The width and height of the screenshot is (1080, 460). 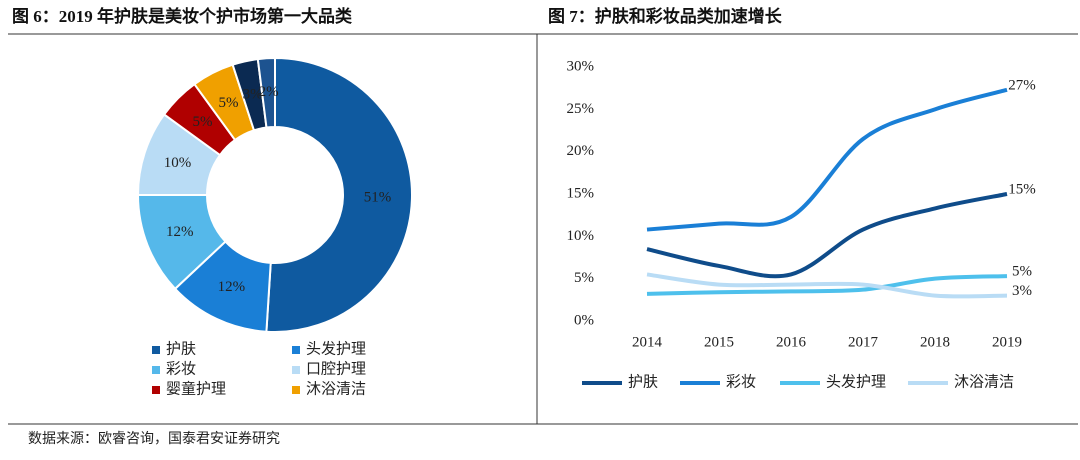 I want to click on y-tick-label: 10%, so click(x=581, y=236).